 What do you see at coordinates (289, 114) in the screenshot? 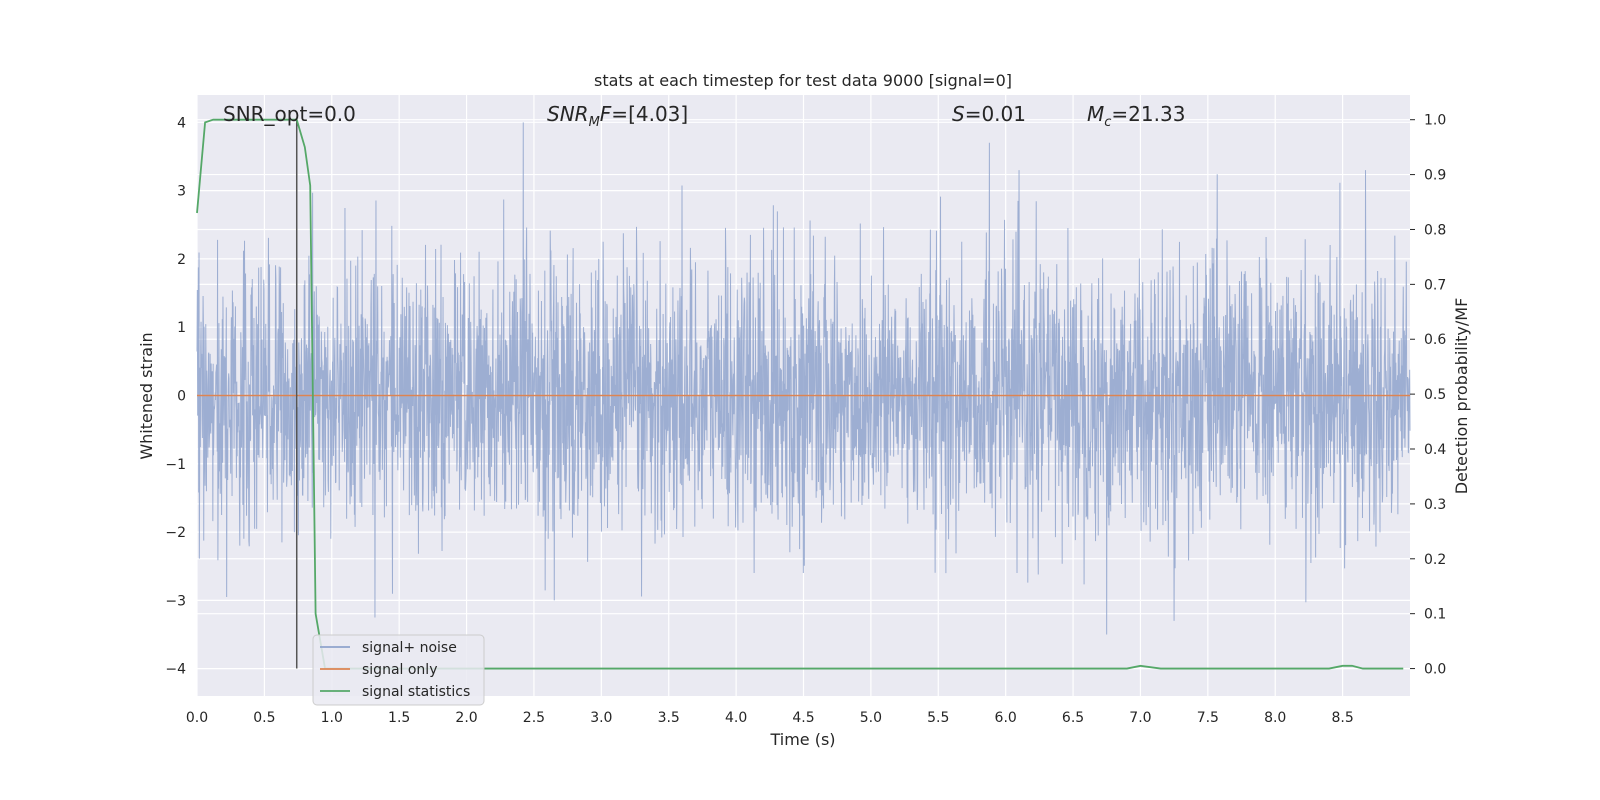
I see `annotation-snr-opt: SNR_opt=0.0` at bounding box center [289, 114].